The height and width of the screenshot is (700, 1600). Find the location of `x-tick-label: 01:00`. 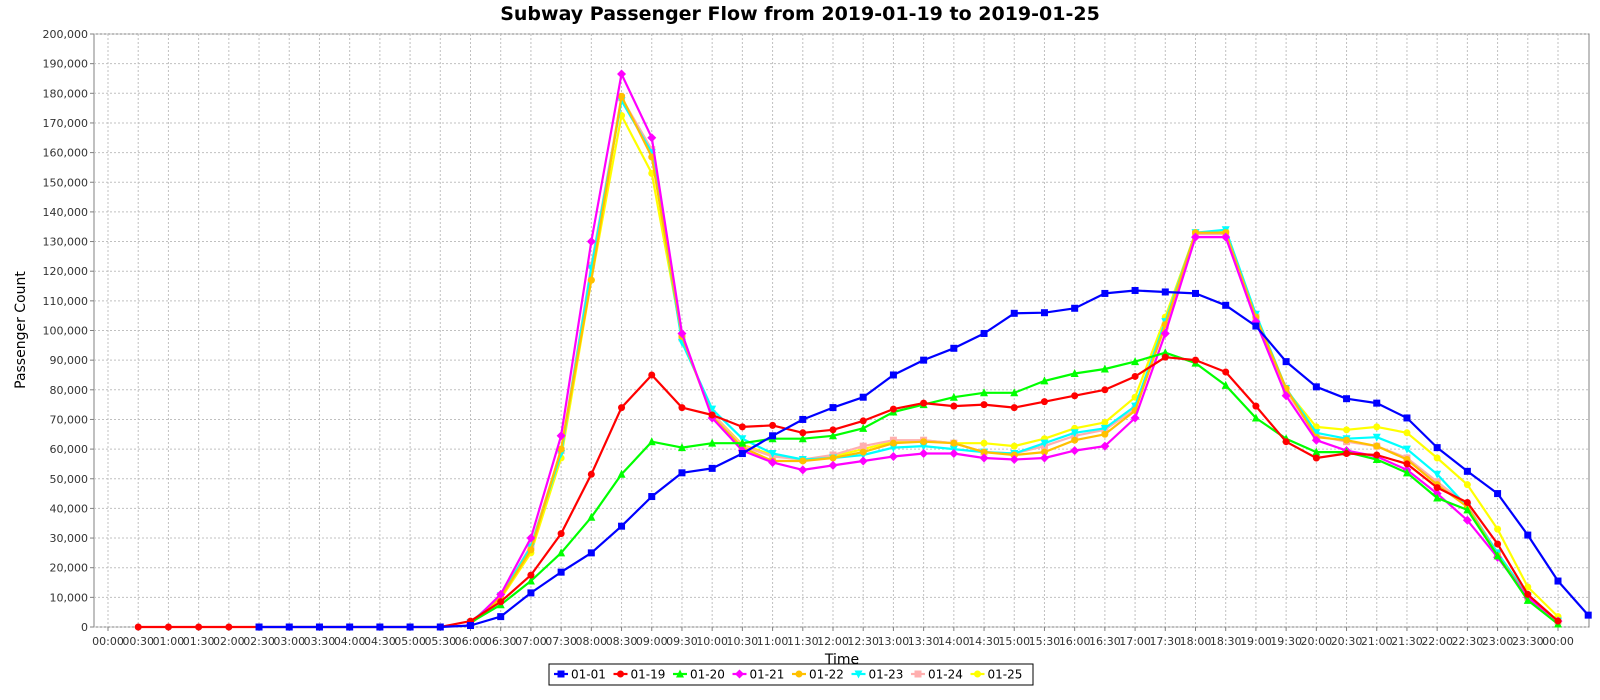

x-tick-label: 01:00 is located at coordinates (169, 641).